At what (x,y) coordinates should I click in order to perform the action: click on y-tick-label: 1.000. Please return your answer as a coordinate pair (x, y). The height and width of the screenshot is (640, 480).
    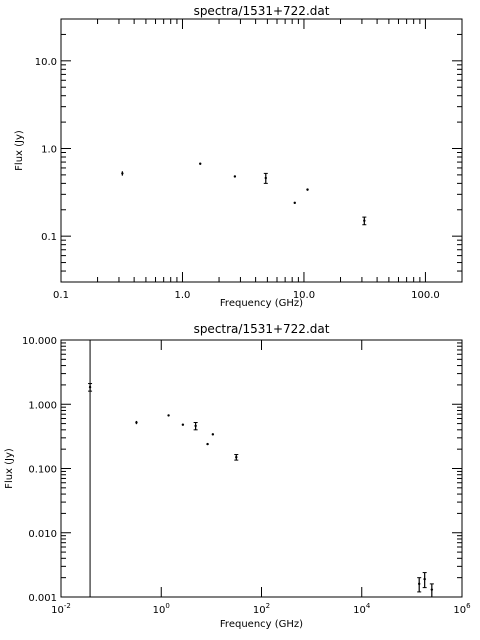
    Looking at the image, I should click on (42, 405).